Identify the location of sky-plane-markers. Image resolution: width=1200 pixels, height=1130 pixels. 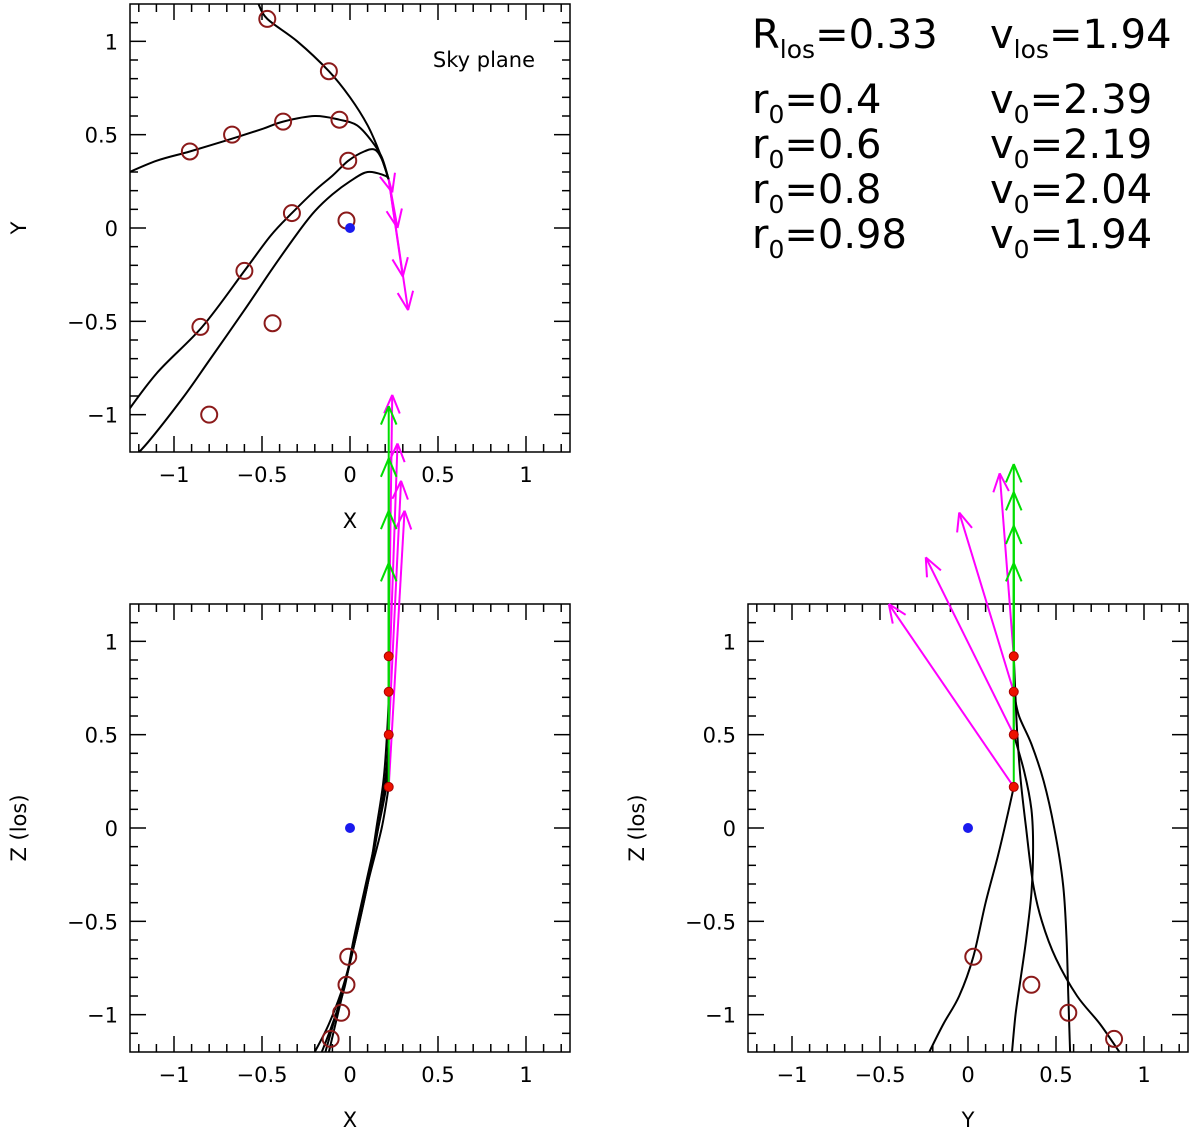
(269, 216).